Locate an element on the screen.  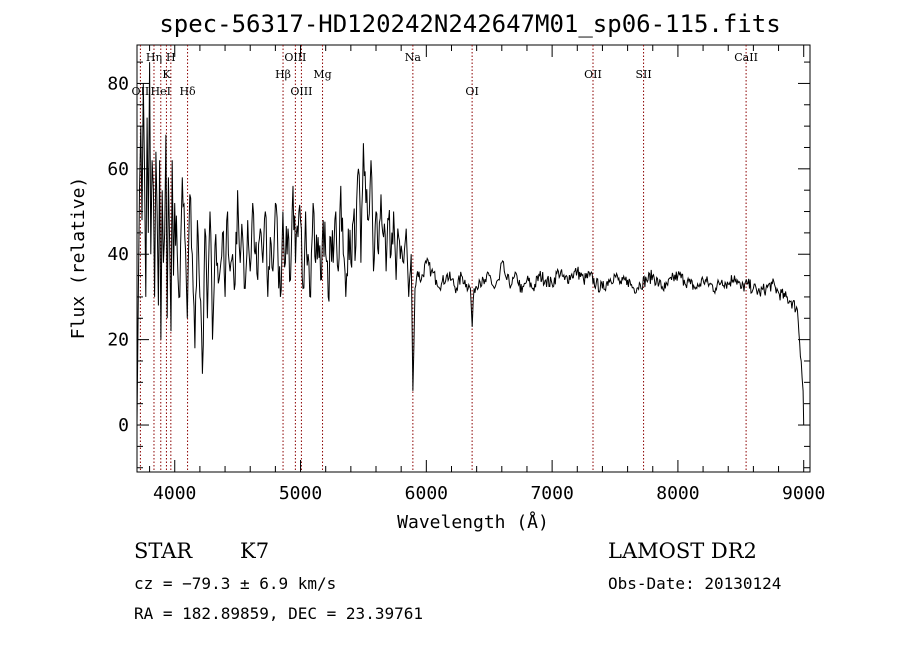
spectral-line-label: K is located at coordinates (166, 74).